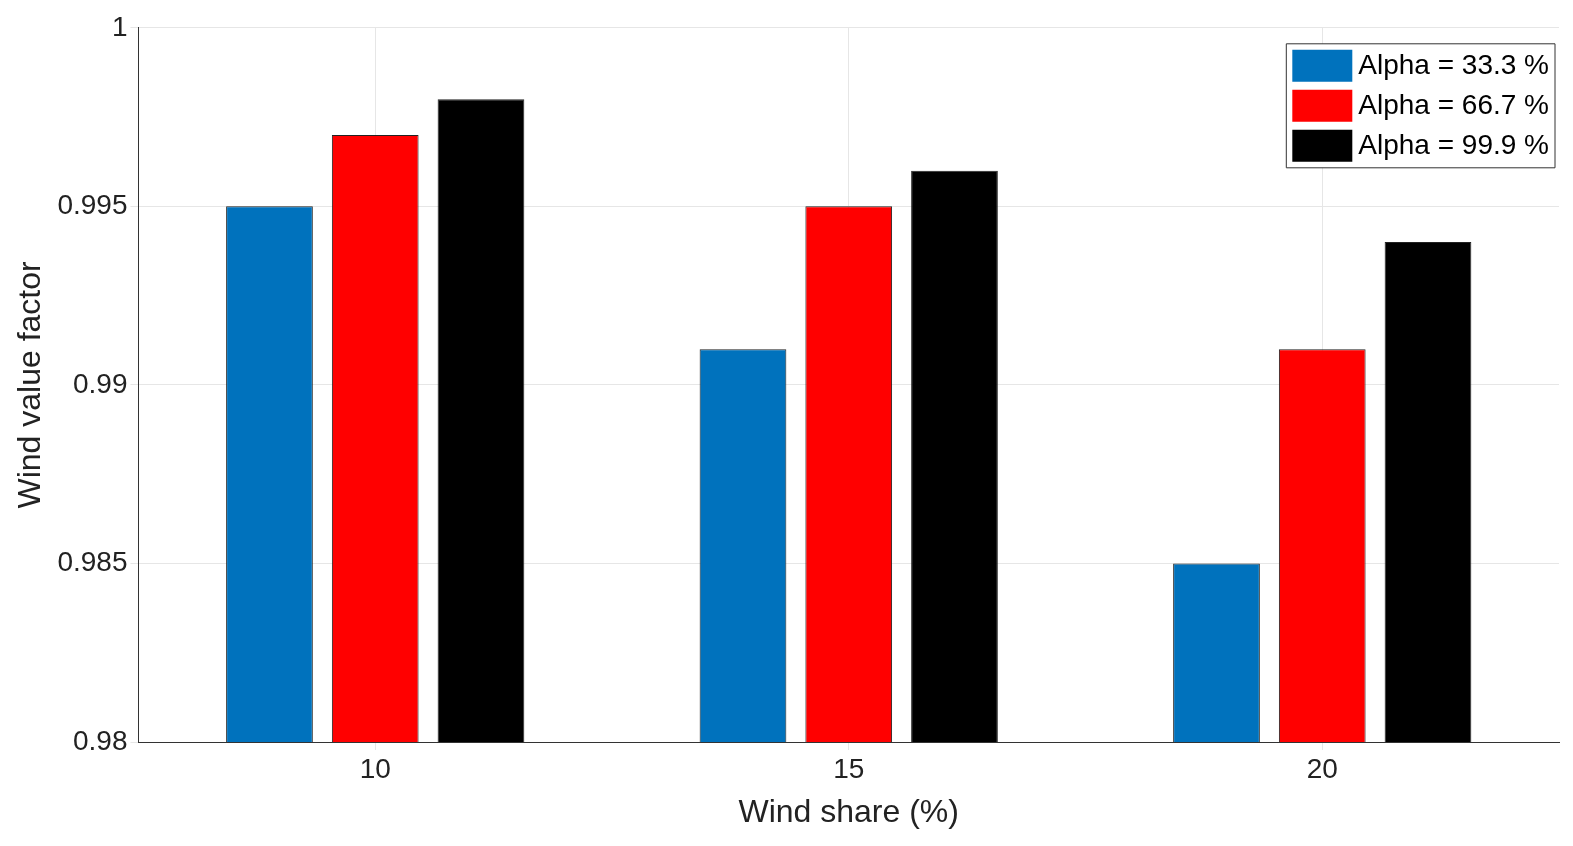 Image resolution: width=1573 pixels, height=846 pixels. What do you see at coordinates (1454, 64) in the screenshot?
I see `legend-label: Alpha = 33.3 %` at bounding box center [1454, 64].